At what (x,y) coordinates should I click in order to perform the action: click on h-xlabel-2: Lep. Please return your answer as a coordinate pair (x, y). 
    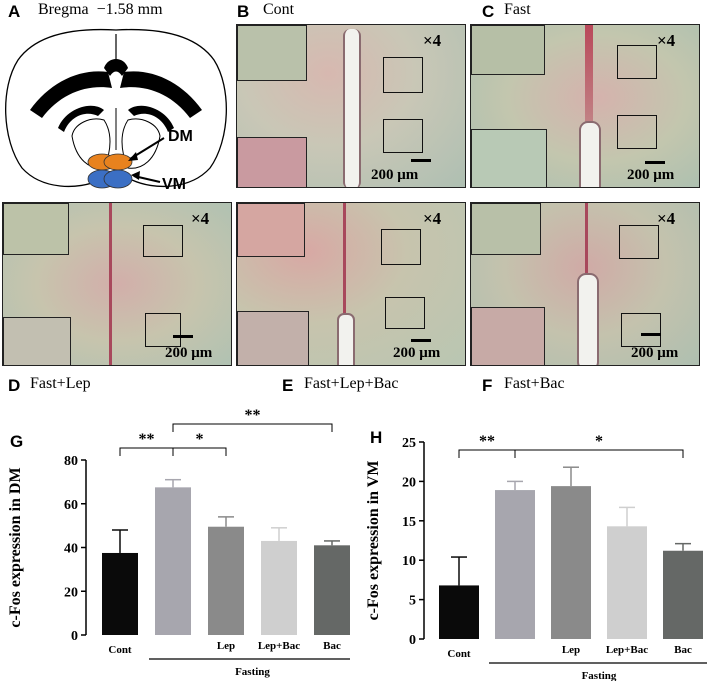
    Looking at the image, I should click on (571, 650).